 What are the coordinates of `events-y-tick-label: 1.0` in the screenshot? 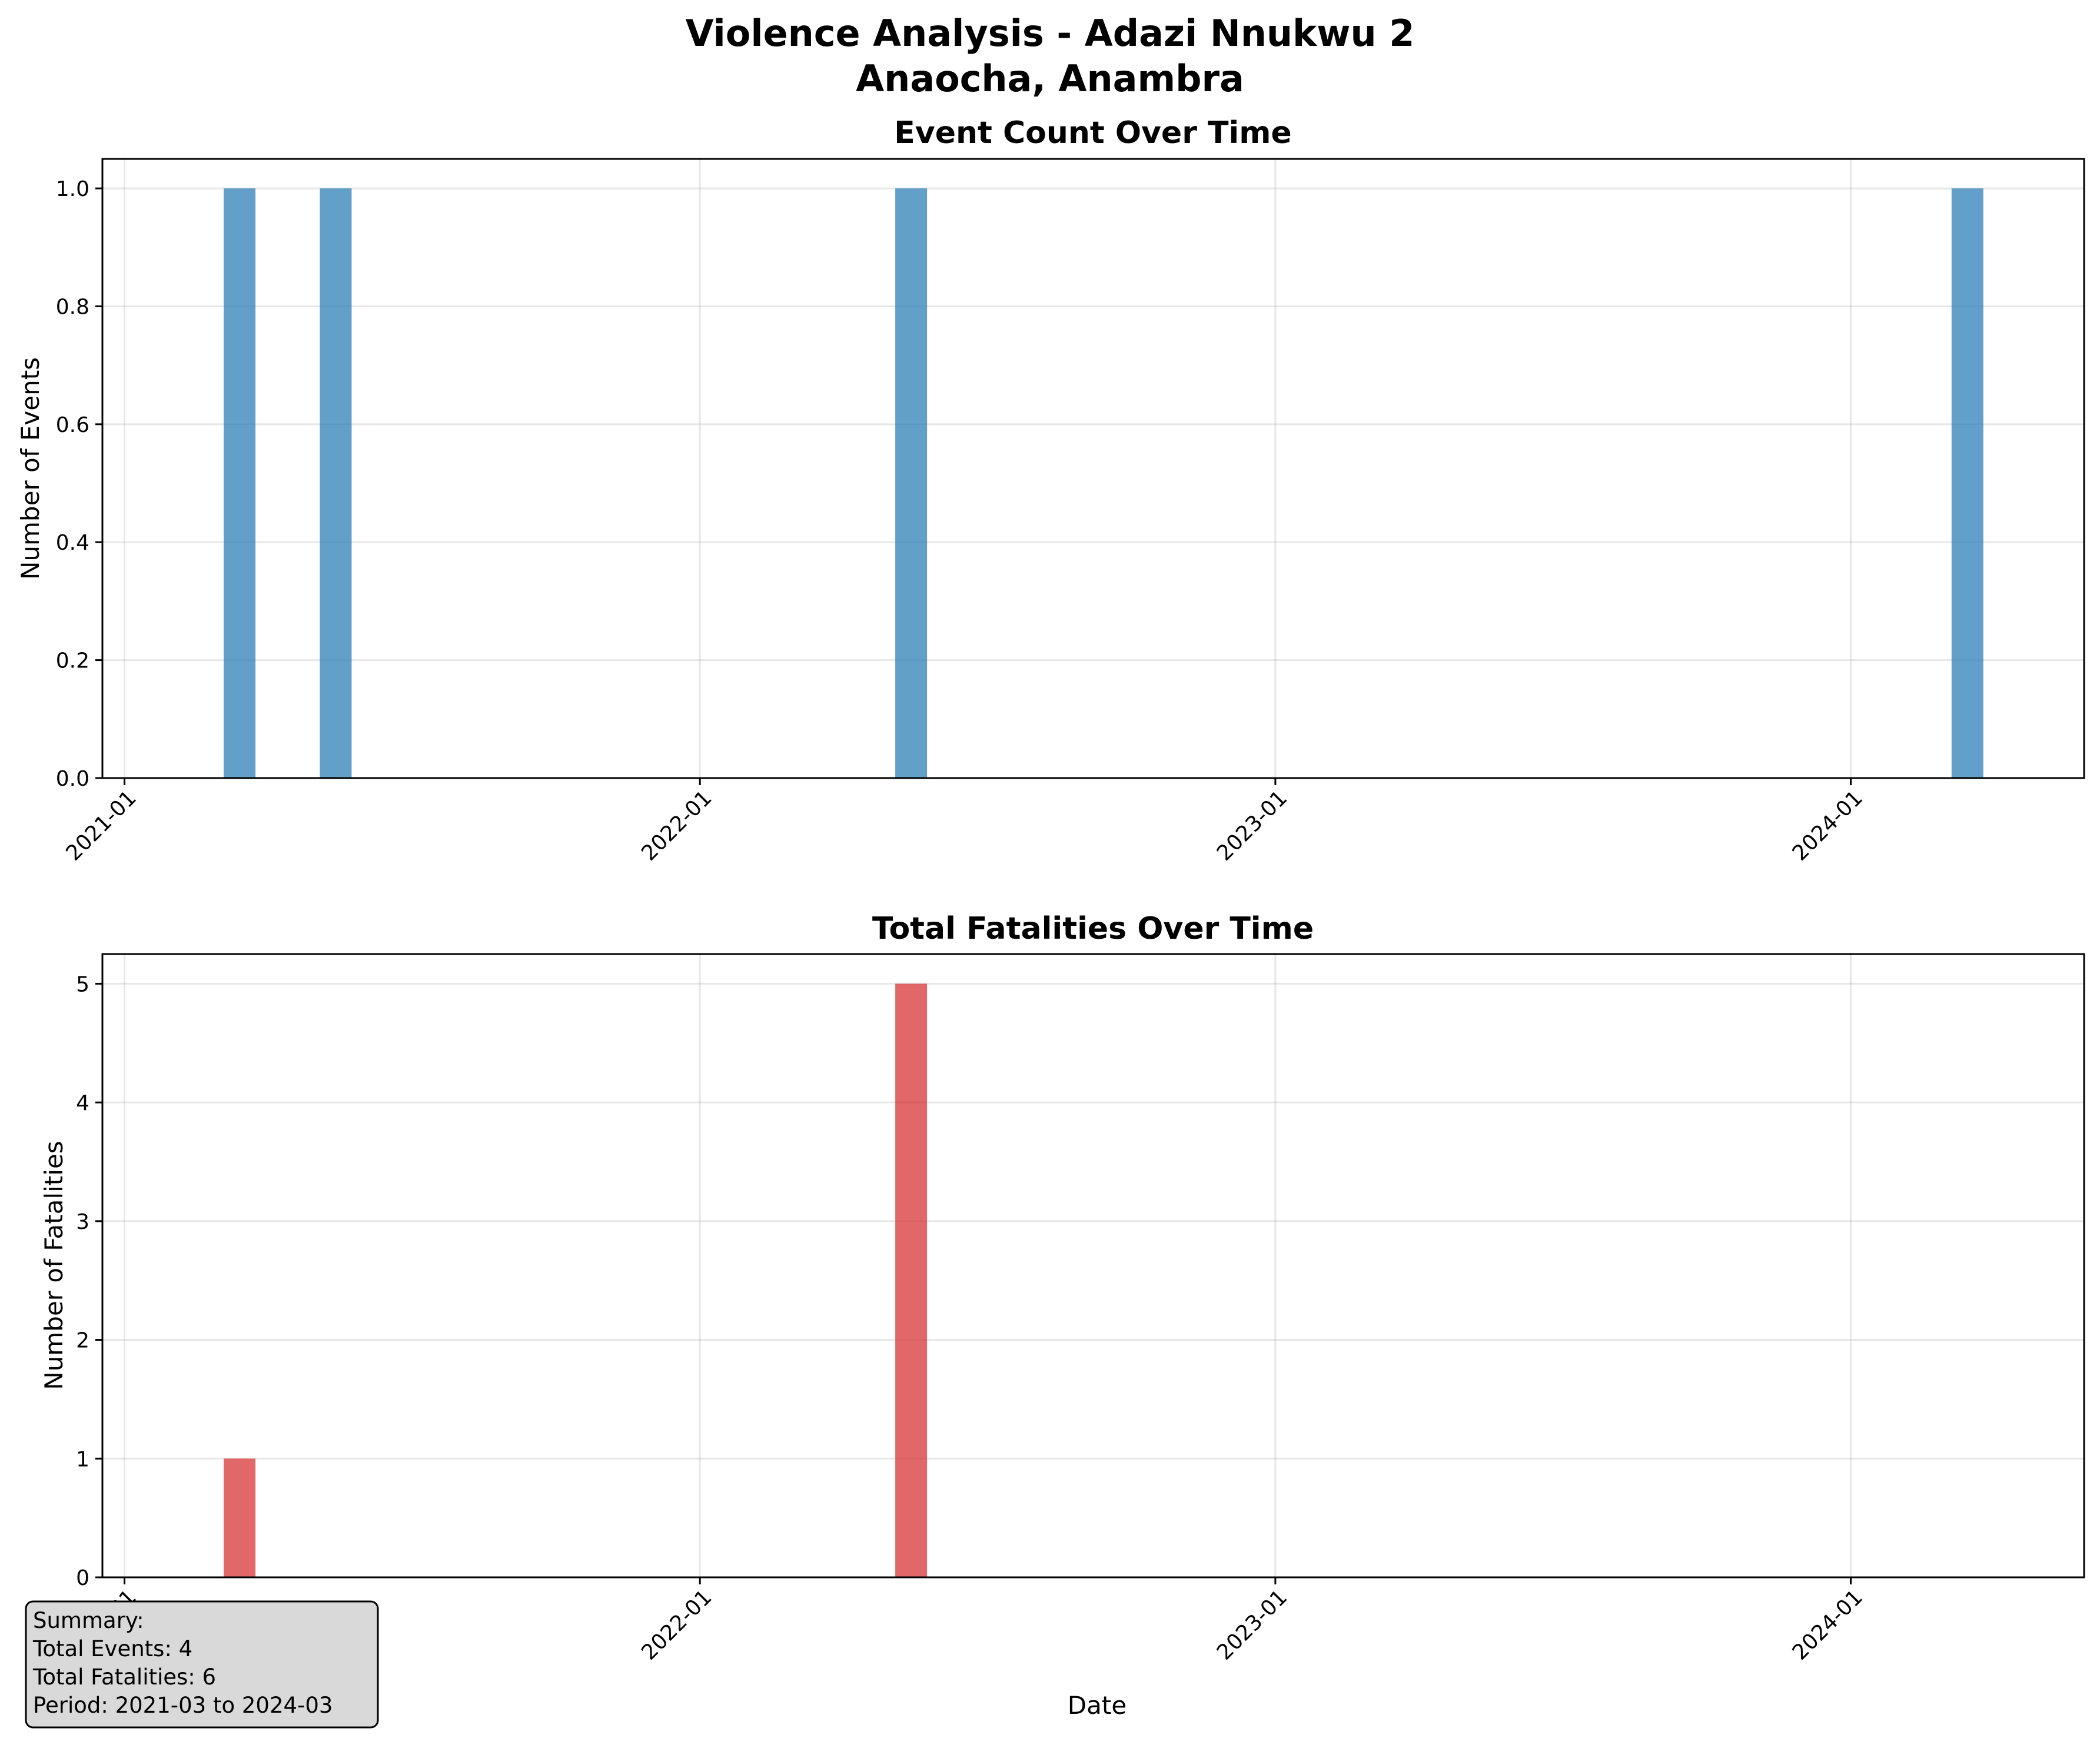 It's located at (72, 189).